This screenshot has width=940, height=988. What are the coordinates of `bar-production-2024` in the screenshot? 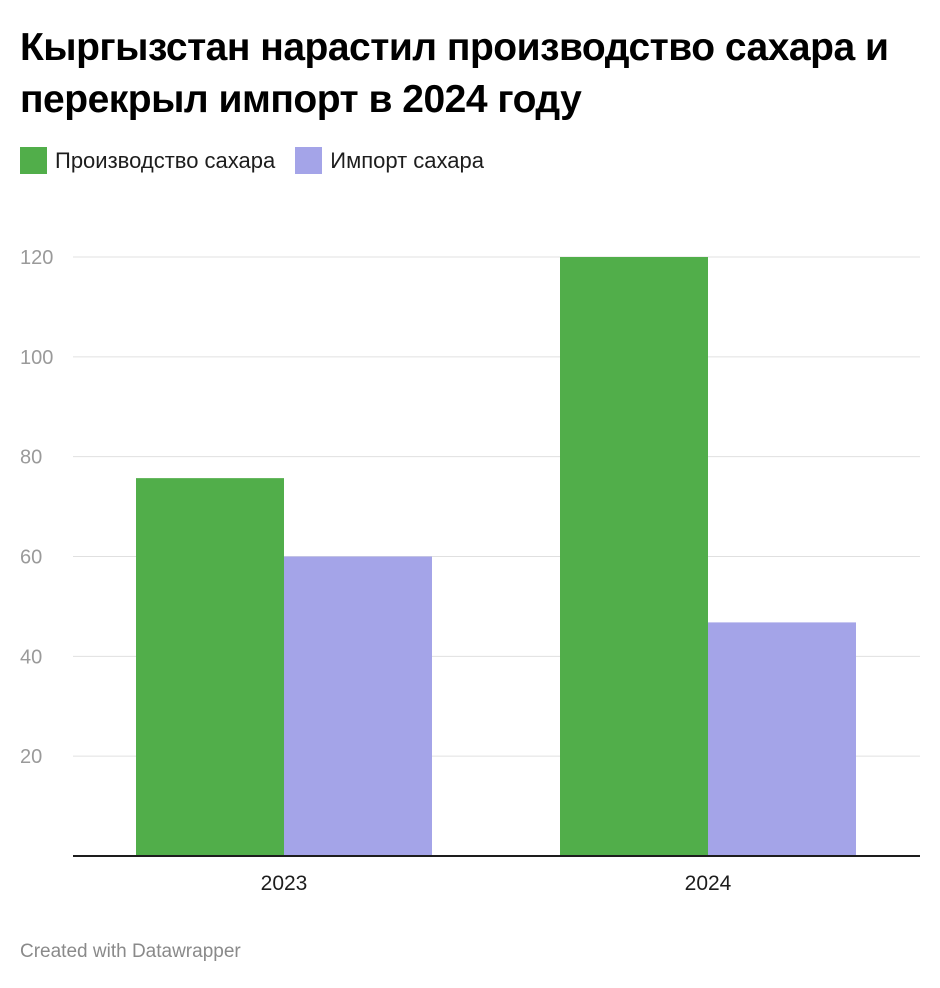 It's located at (634, 556).